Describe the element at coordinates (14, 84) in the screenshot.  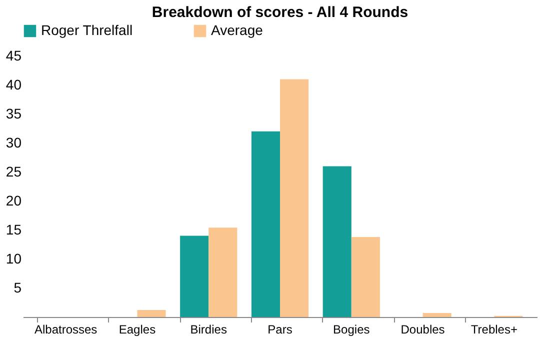
I see `y-tick-label: 40` at that location.